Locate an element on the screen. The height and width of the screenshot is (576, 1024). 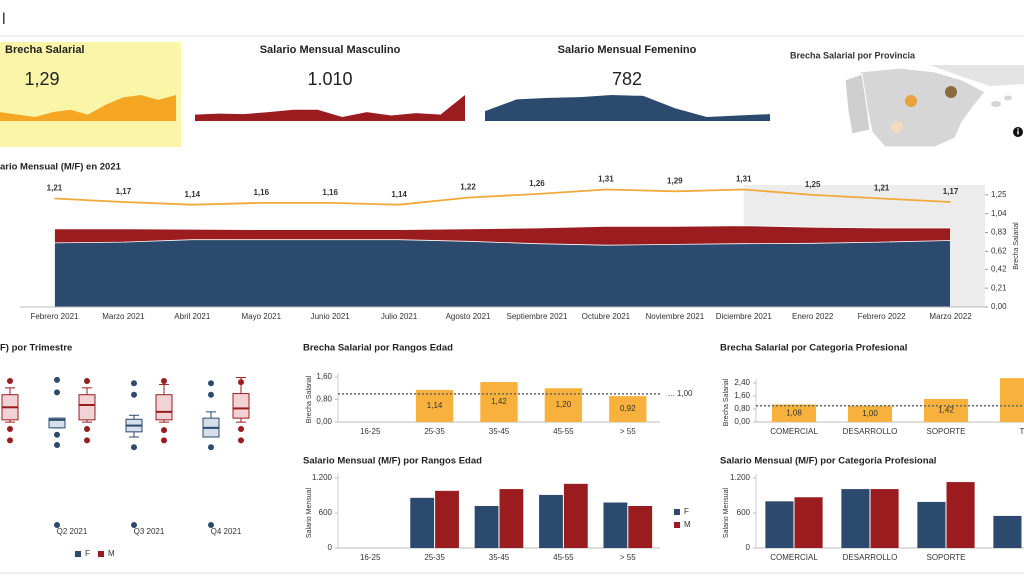
x-tick-label: 45-55 is located at coordinates (563, 431).